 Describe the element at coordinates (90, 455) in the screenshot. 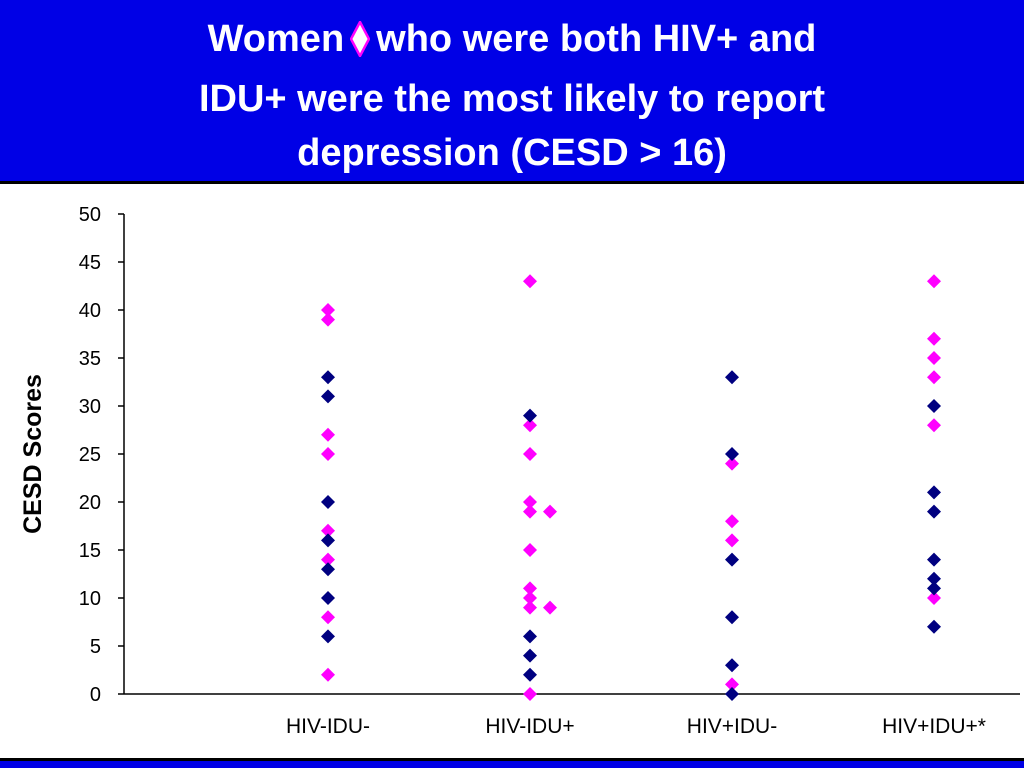

I see `y-tick-label: 25` at that location.